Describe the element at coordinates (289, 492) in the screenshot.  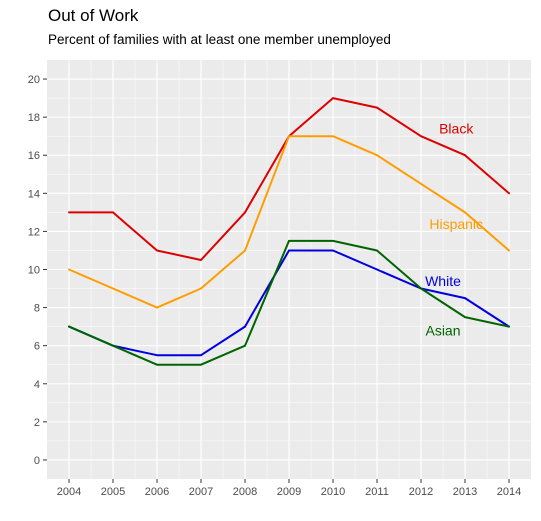
I see `x-tick-label: 2009` at that location.